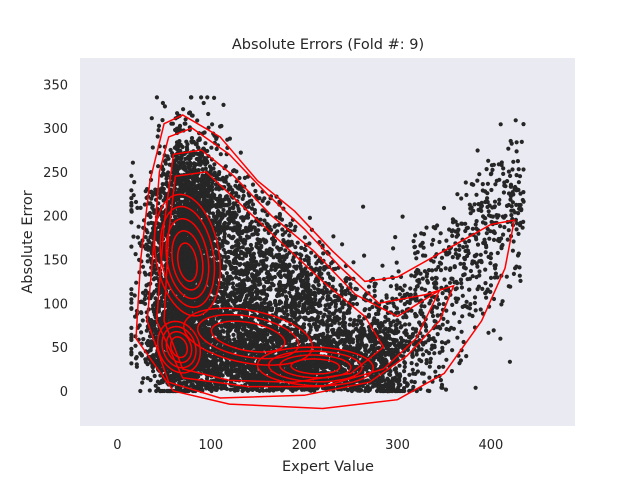 This screenshot has height=480, width=640. What do you see at coordinates (328, 45) in the screenshot?
I see `chart-title: Absolute Errors (Fold #: 9)` at bounding box center [328, 45].